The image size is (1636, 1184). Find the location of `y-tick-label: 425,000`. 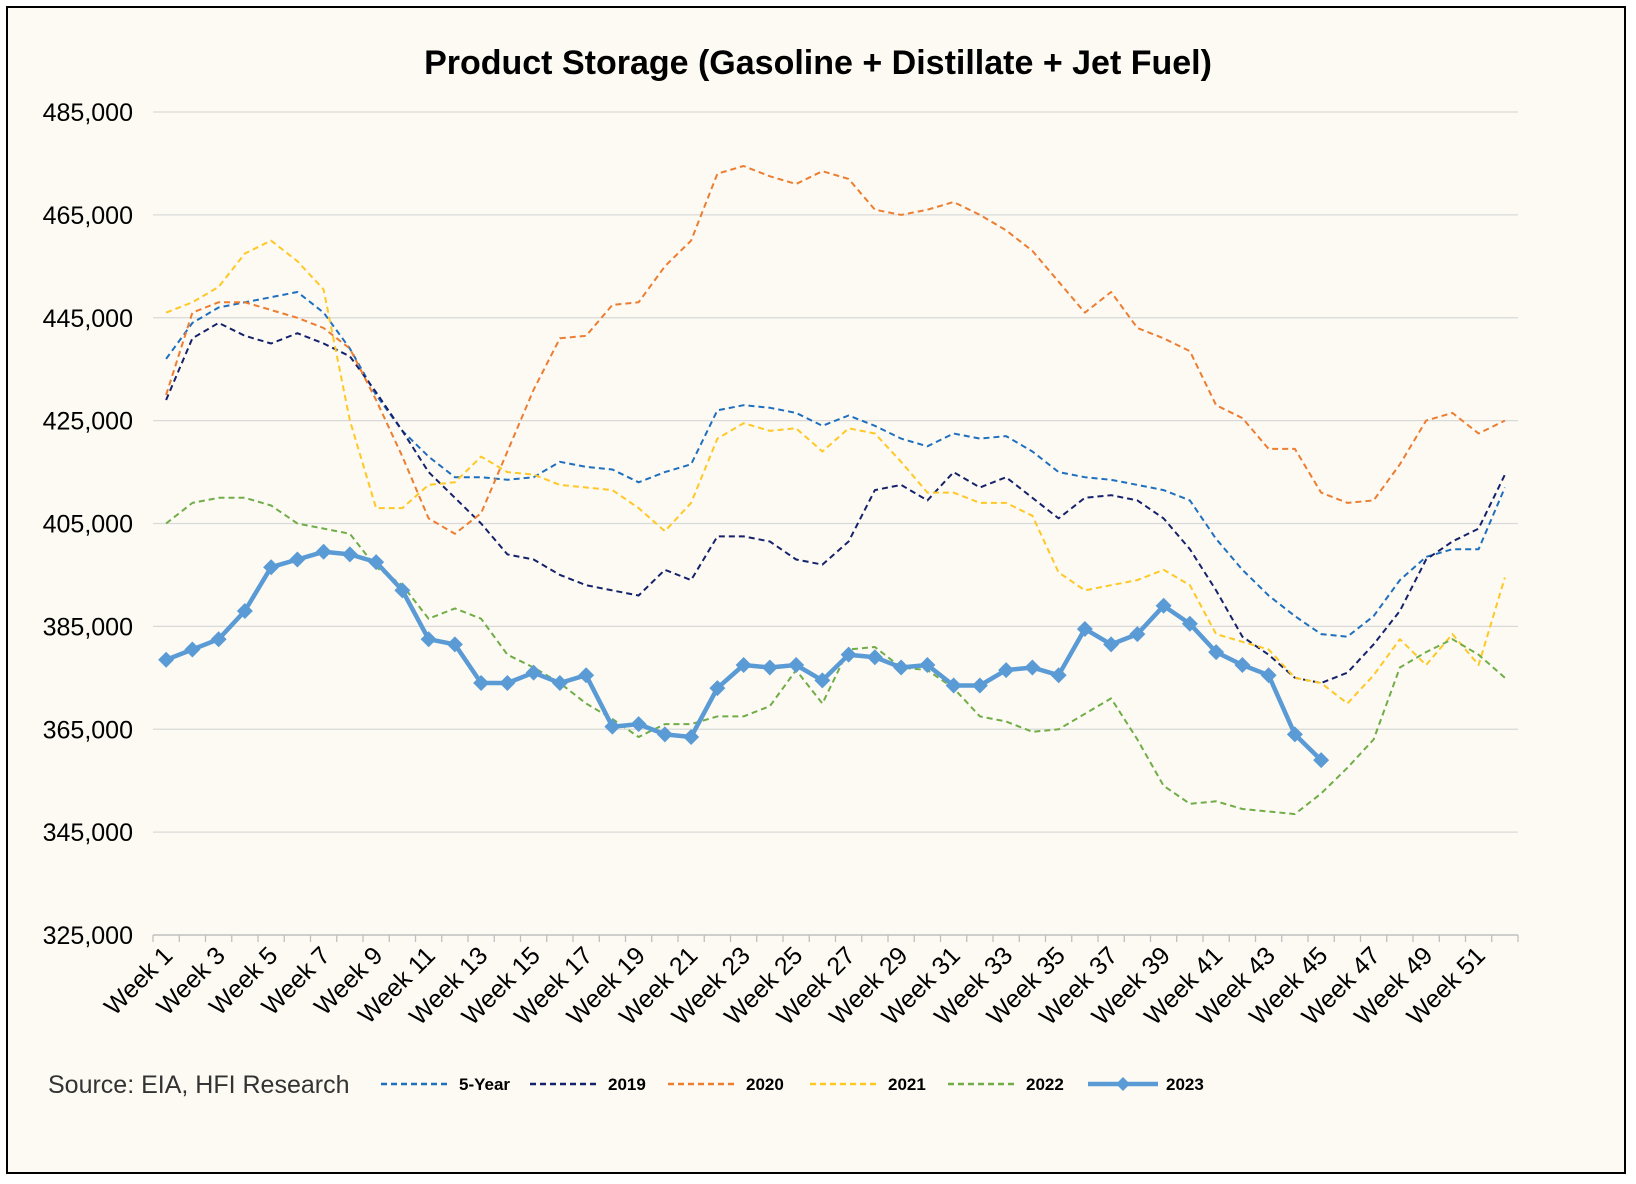

y-tick-label: 425,000 is located at coordinates (88, 422).